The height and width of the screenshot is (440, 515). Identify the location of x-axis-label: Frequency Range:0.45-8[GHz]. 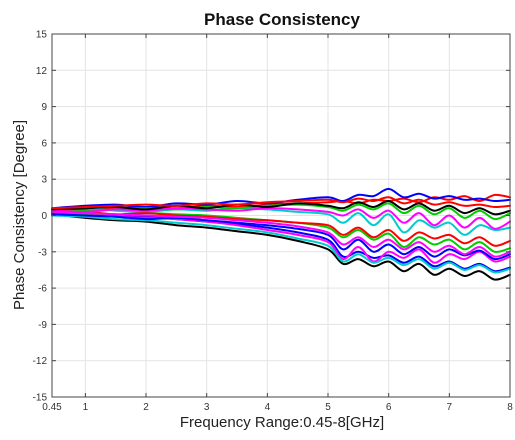
(282, 422).